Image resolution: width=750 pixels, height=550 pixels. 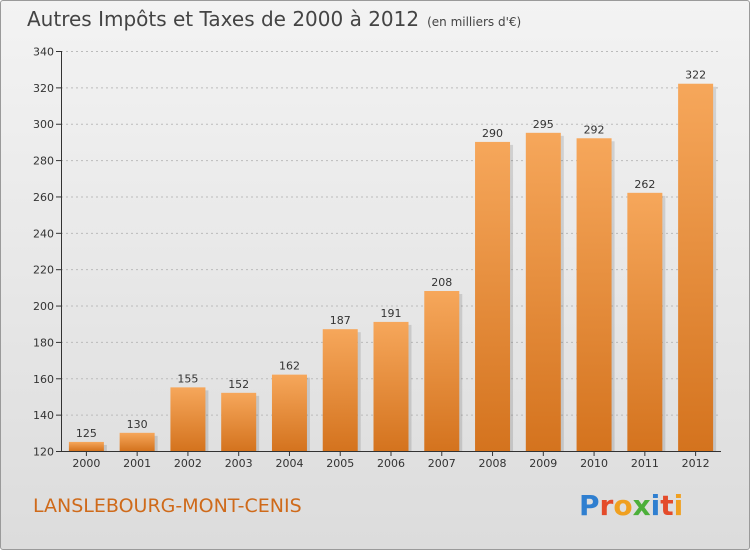 What do you see at coordinates (594, 463) in the screenshot?
I see `x-tick-label: 2010` at bounding box center [594, 463].